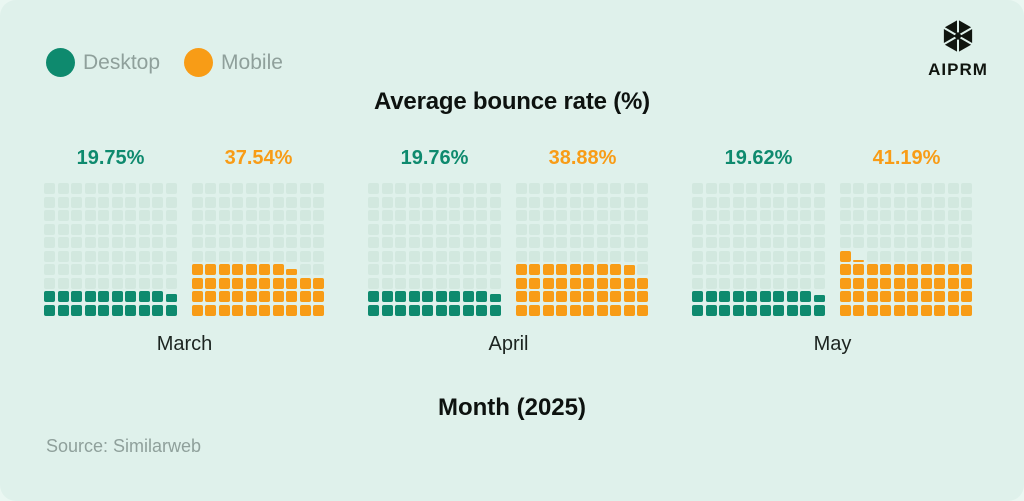  I want to click on desktop-legend-dot-icon, so click(60, 62).